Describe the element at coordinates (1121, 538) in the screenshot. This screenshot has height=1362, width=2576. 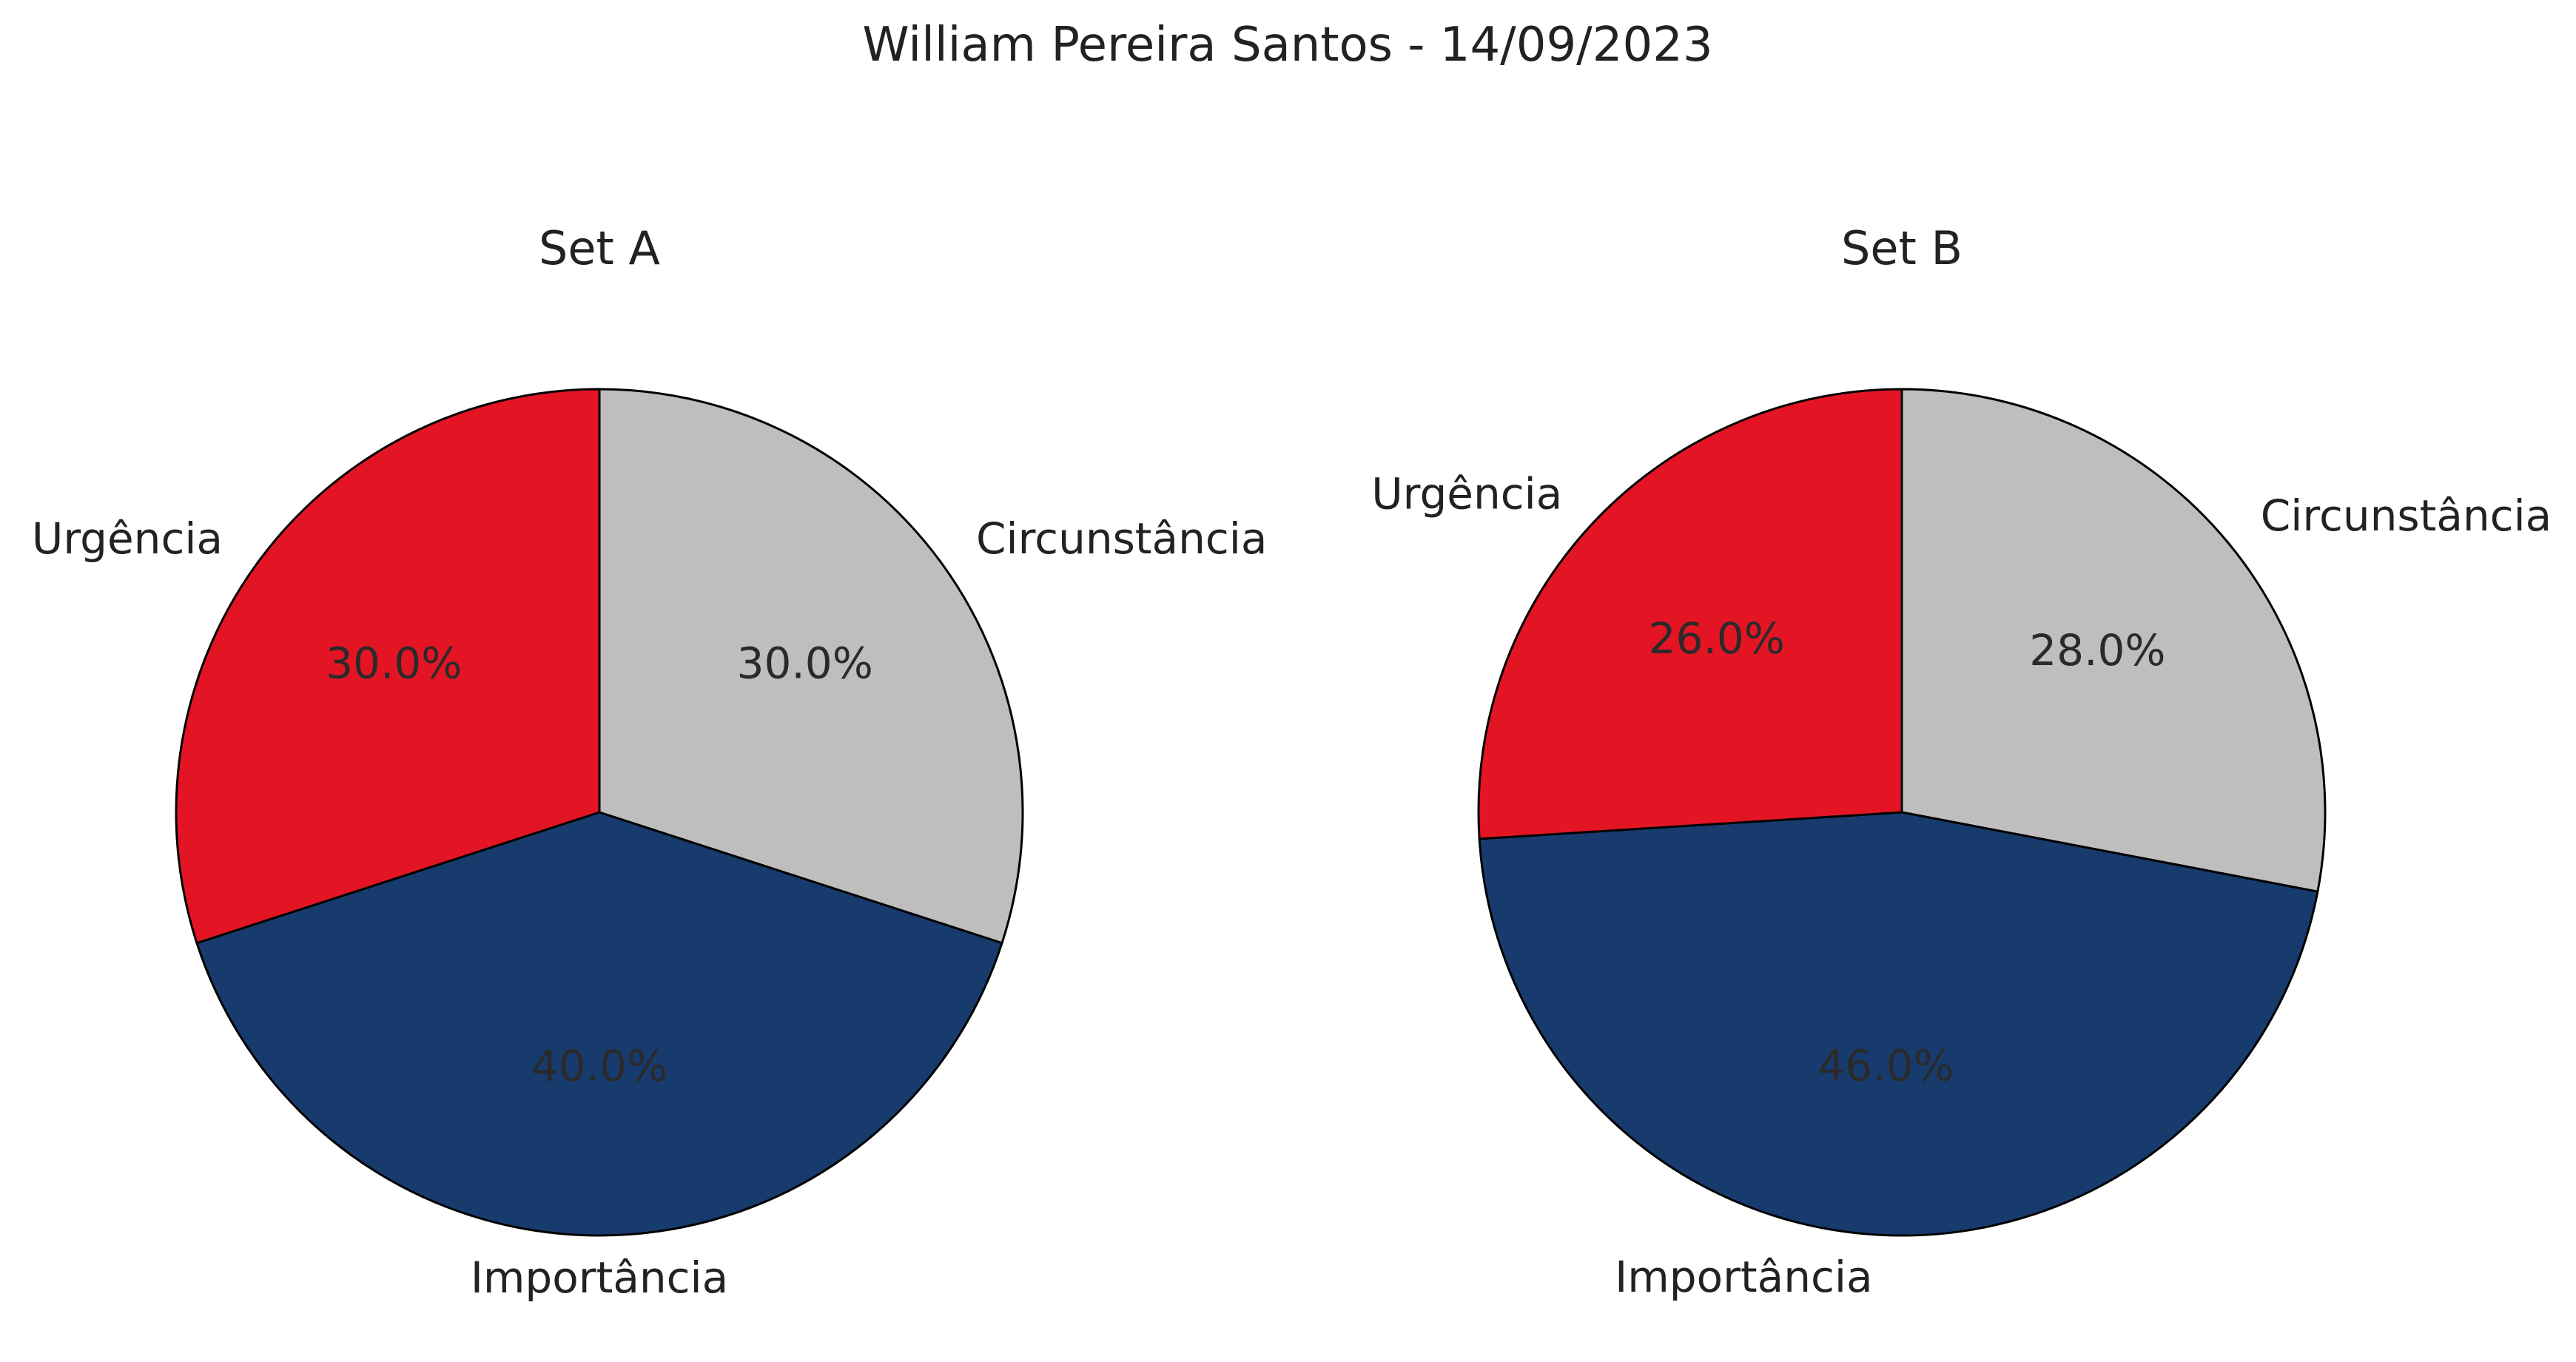
I see `pie-category-label-set-a-circunstancia: Circunstância` at that location.